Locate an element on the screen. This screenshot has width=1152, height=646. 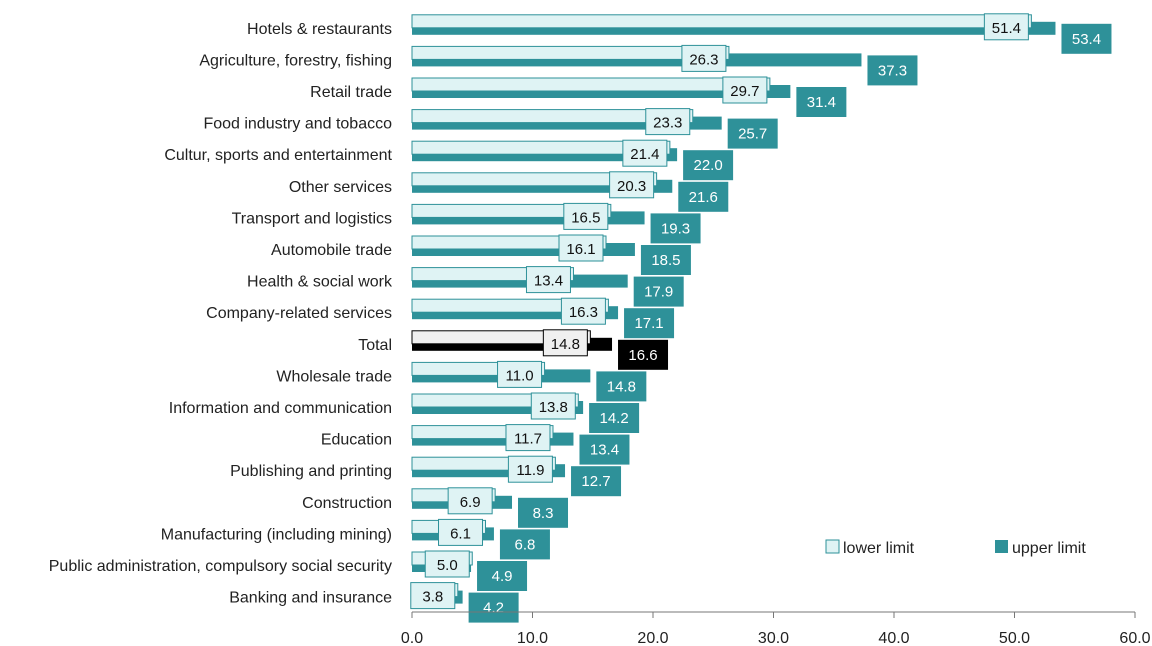
legend-label-upper: upper limit is located at coordinates (1049, 548).